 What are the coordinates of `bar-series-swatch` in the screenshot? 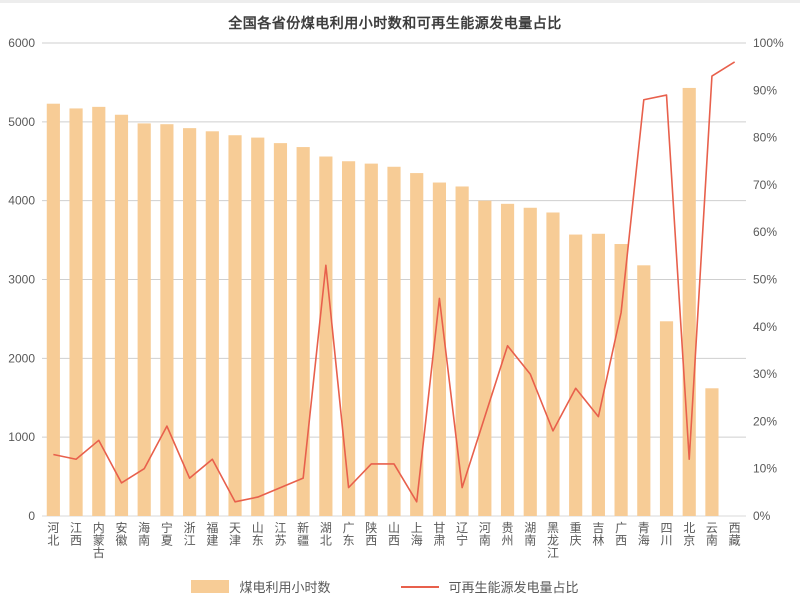 It's located at (210, 586).